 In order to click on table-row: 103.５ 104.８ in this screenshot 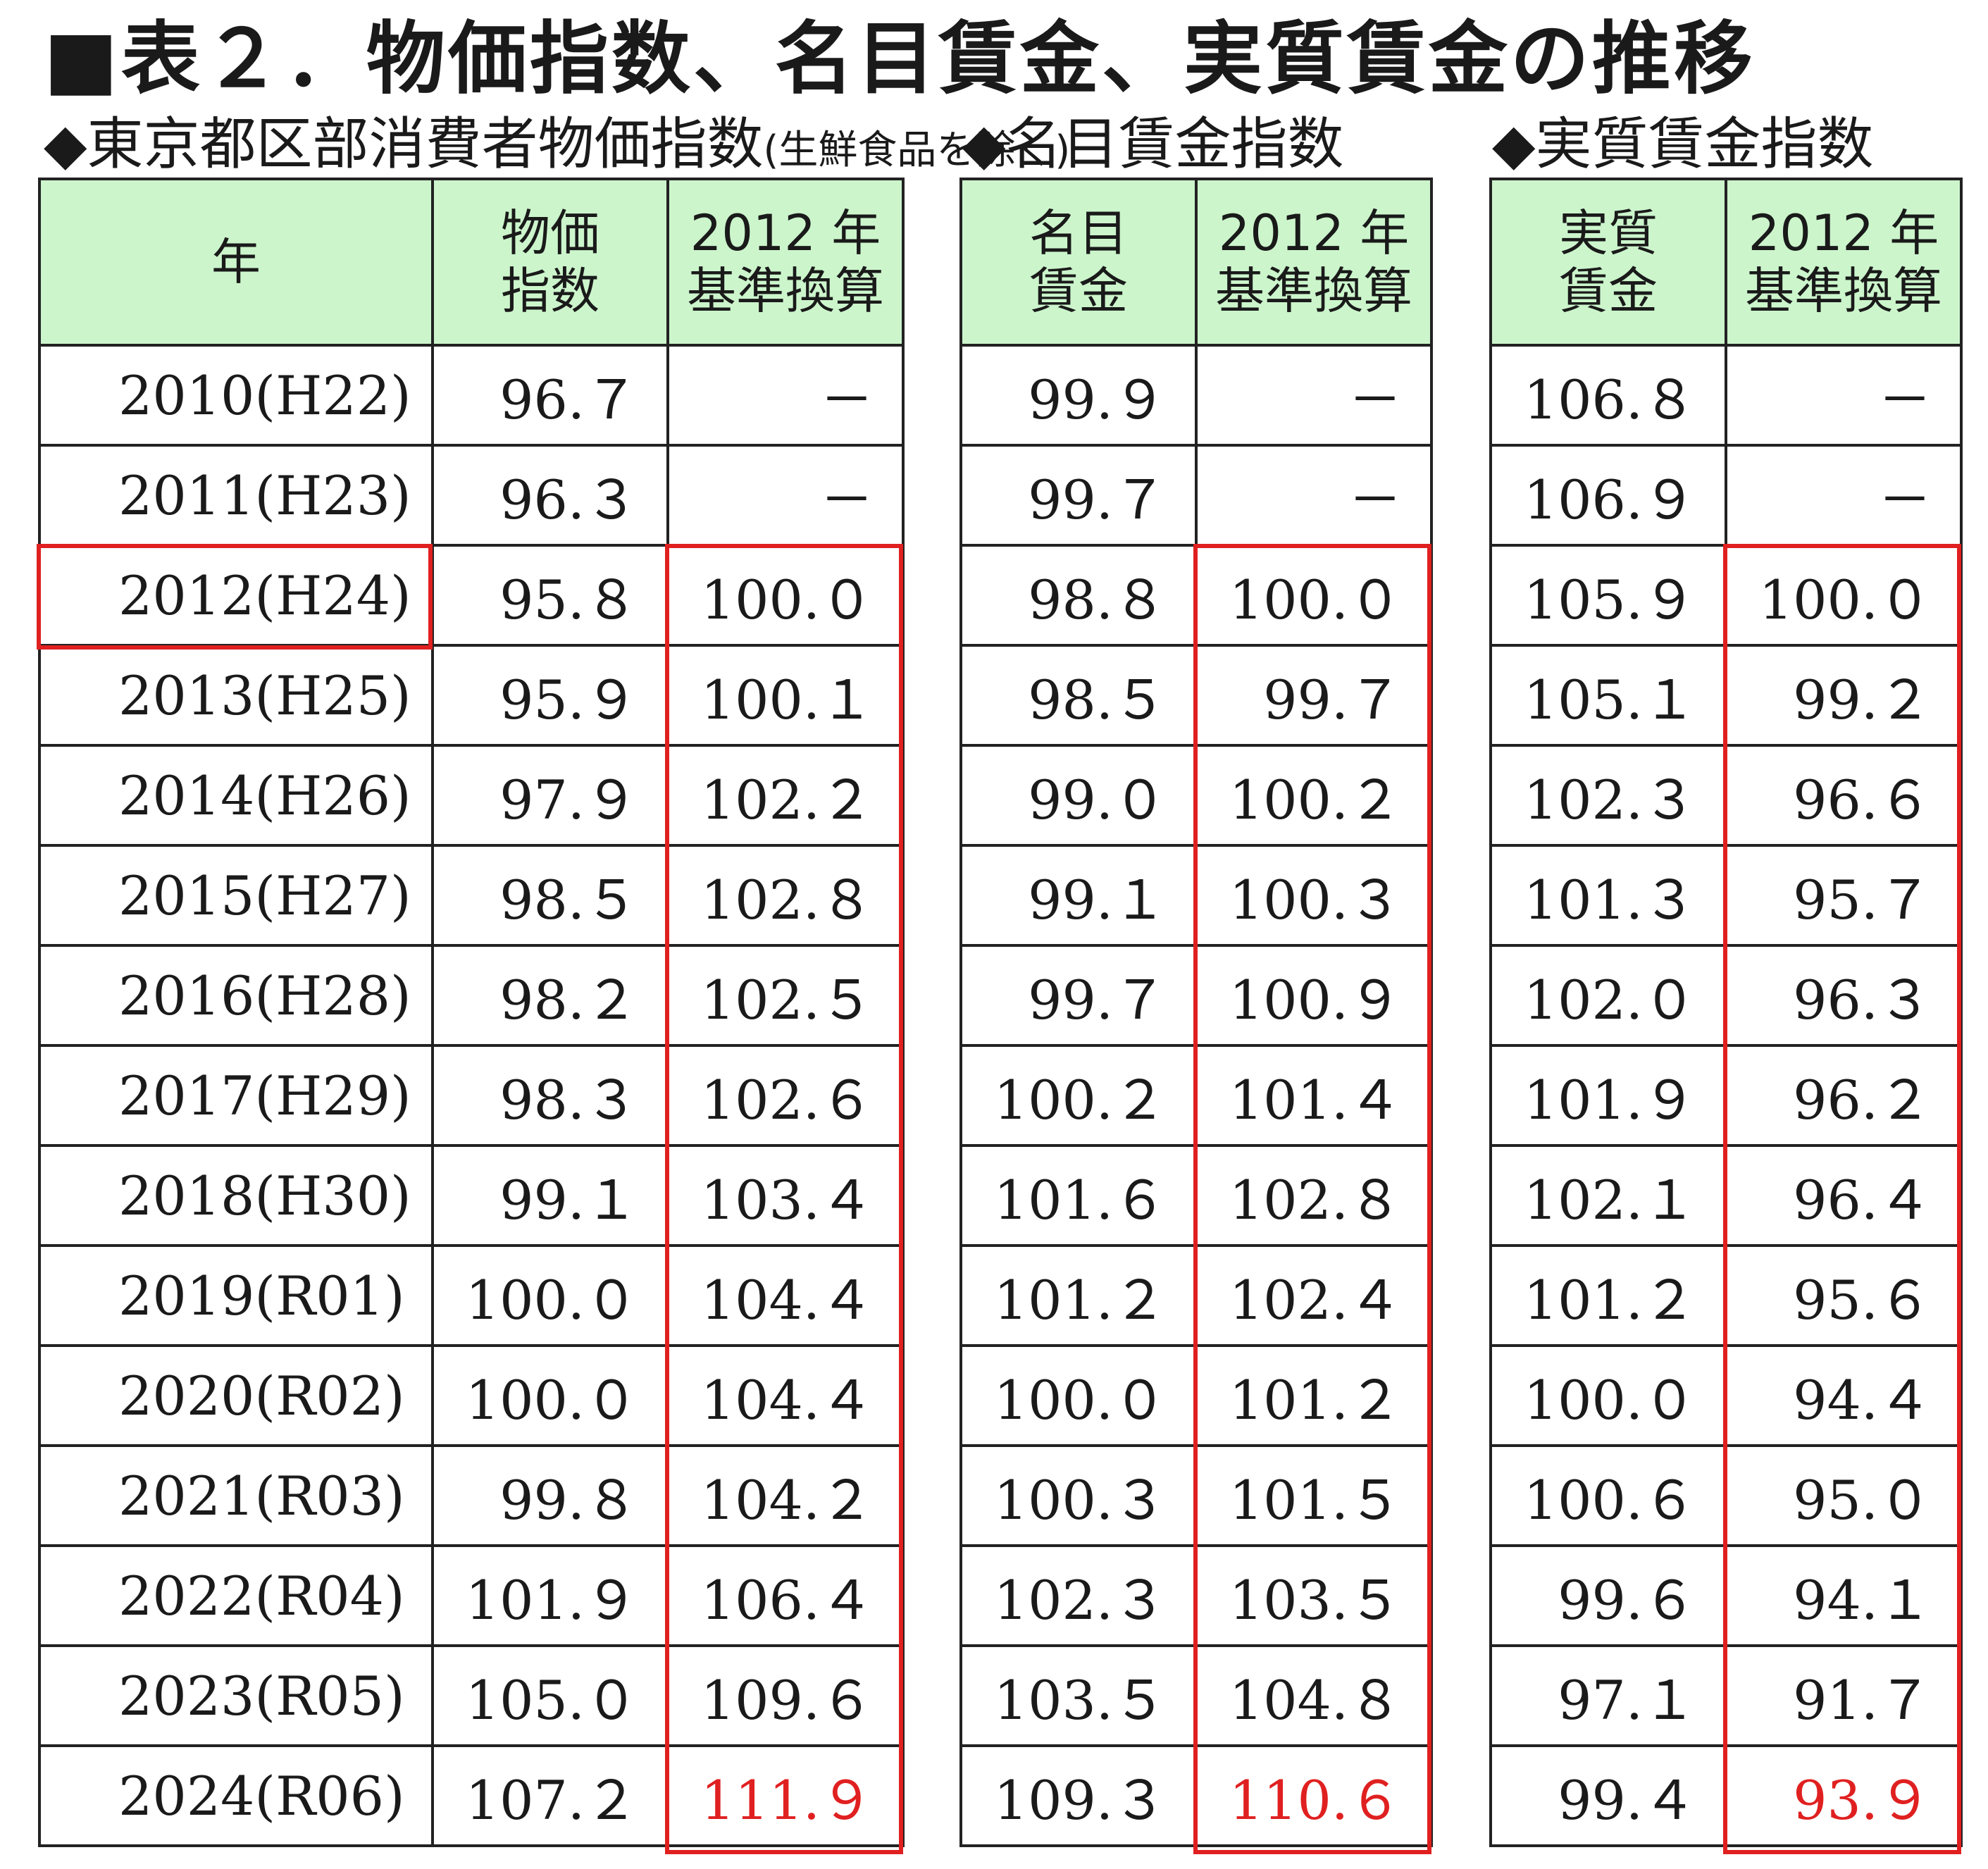, I will do `click(1196, 1696)`.